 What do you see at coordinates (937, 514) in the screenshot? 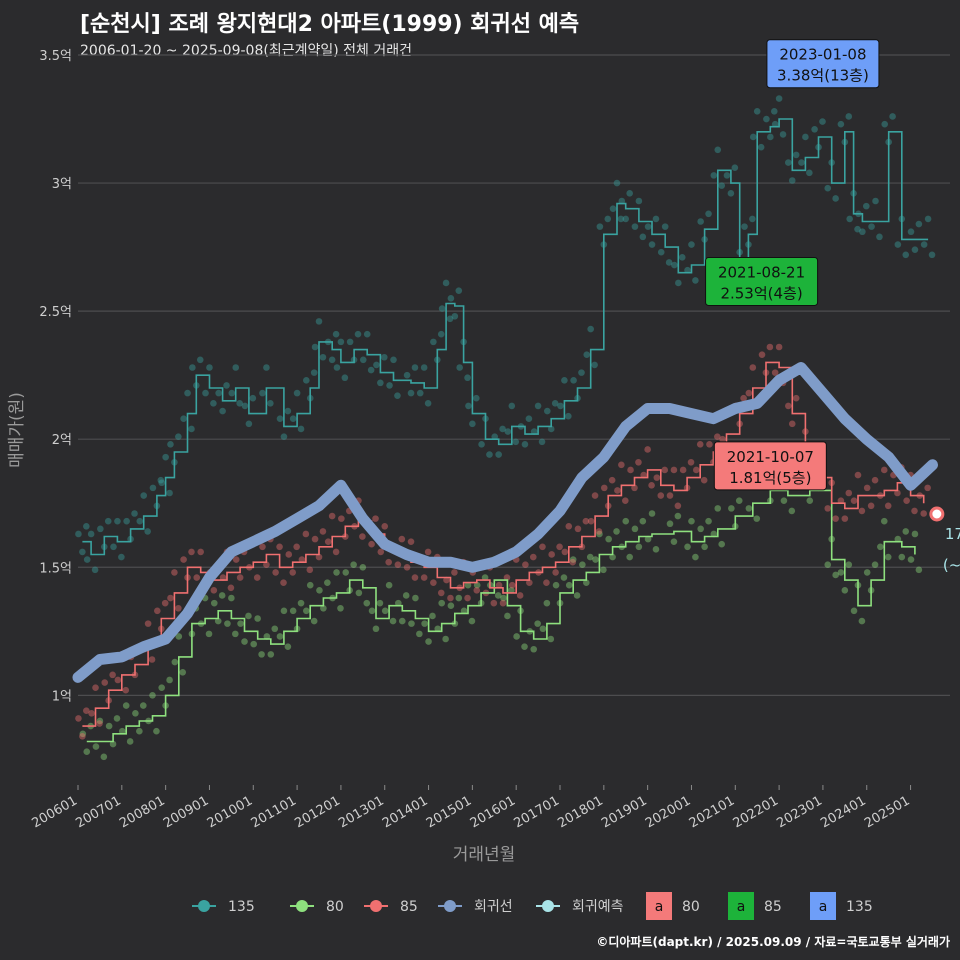
I see `forecast-point` at bounding box center [937, 514].